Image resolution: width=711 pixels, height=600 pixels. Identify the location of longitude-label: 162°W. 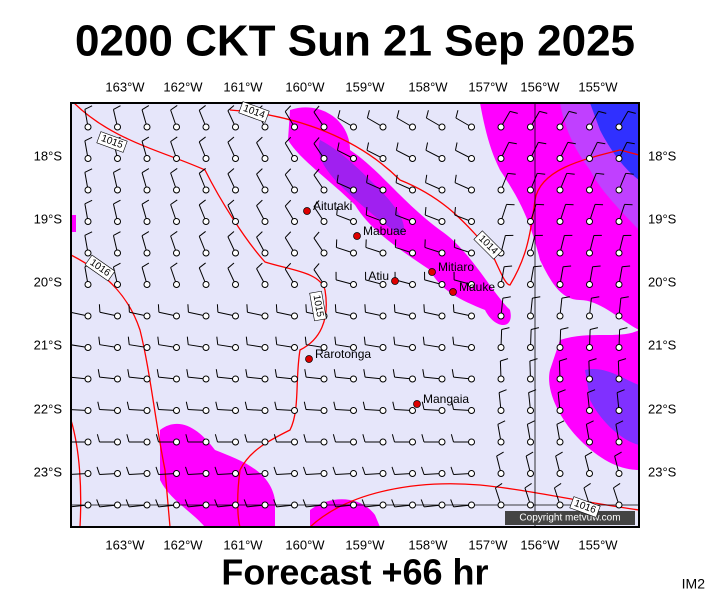
(183, 544).